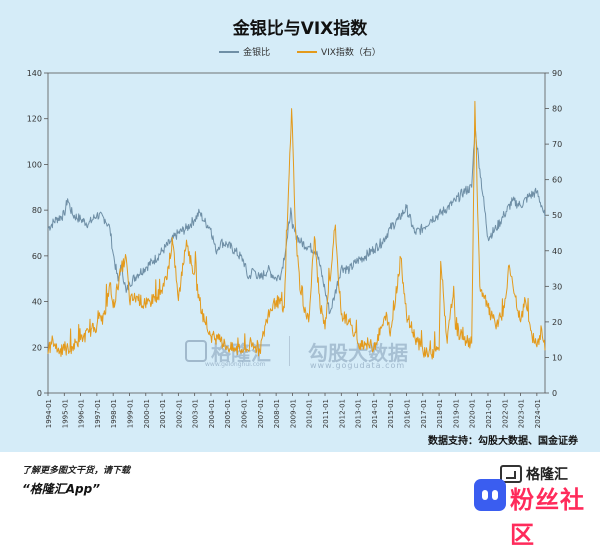 Image resolution: width=600 pixels, height=550 pixels. I want to click on left-tick-label: 0, so click(39, 393).